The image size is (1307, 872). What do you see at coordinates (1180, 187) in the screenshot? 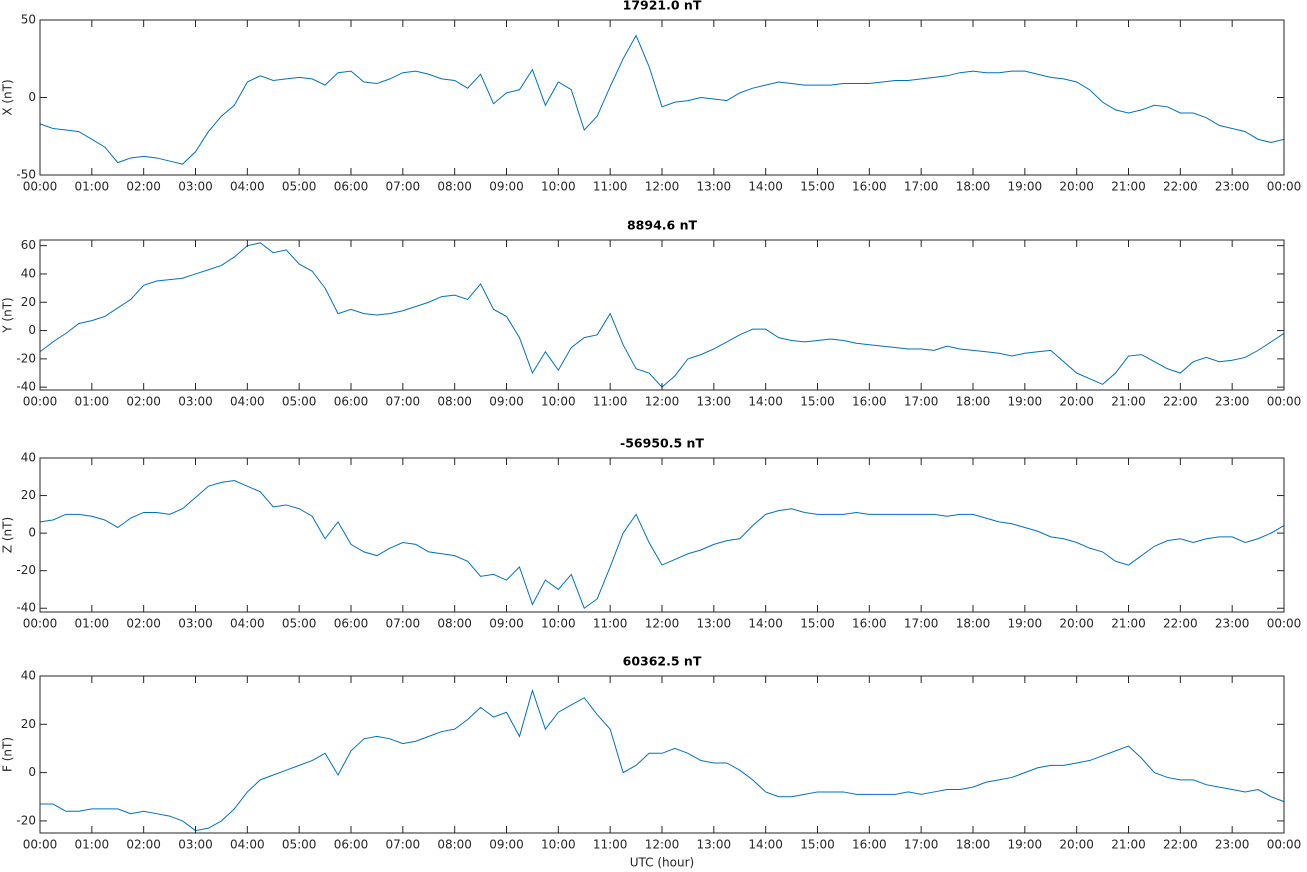
I see `x-tick-label: 22:00` at bounding box center [1180, 187].